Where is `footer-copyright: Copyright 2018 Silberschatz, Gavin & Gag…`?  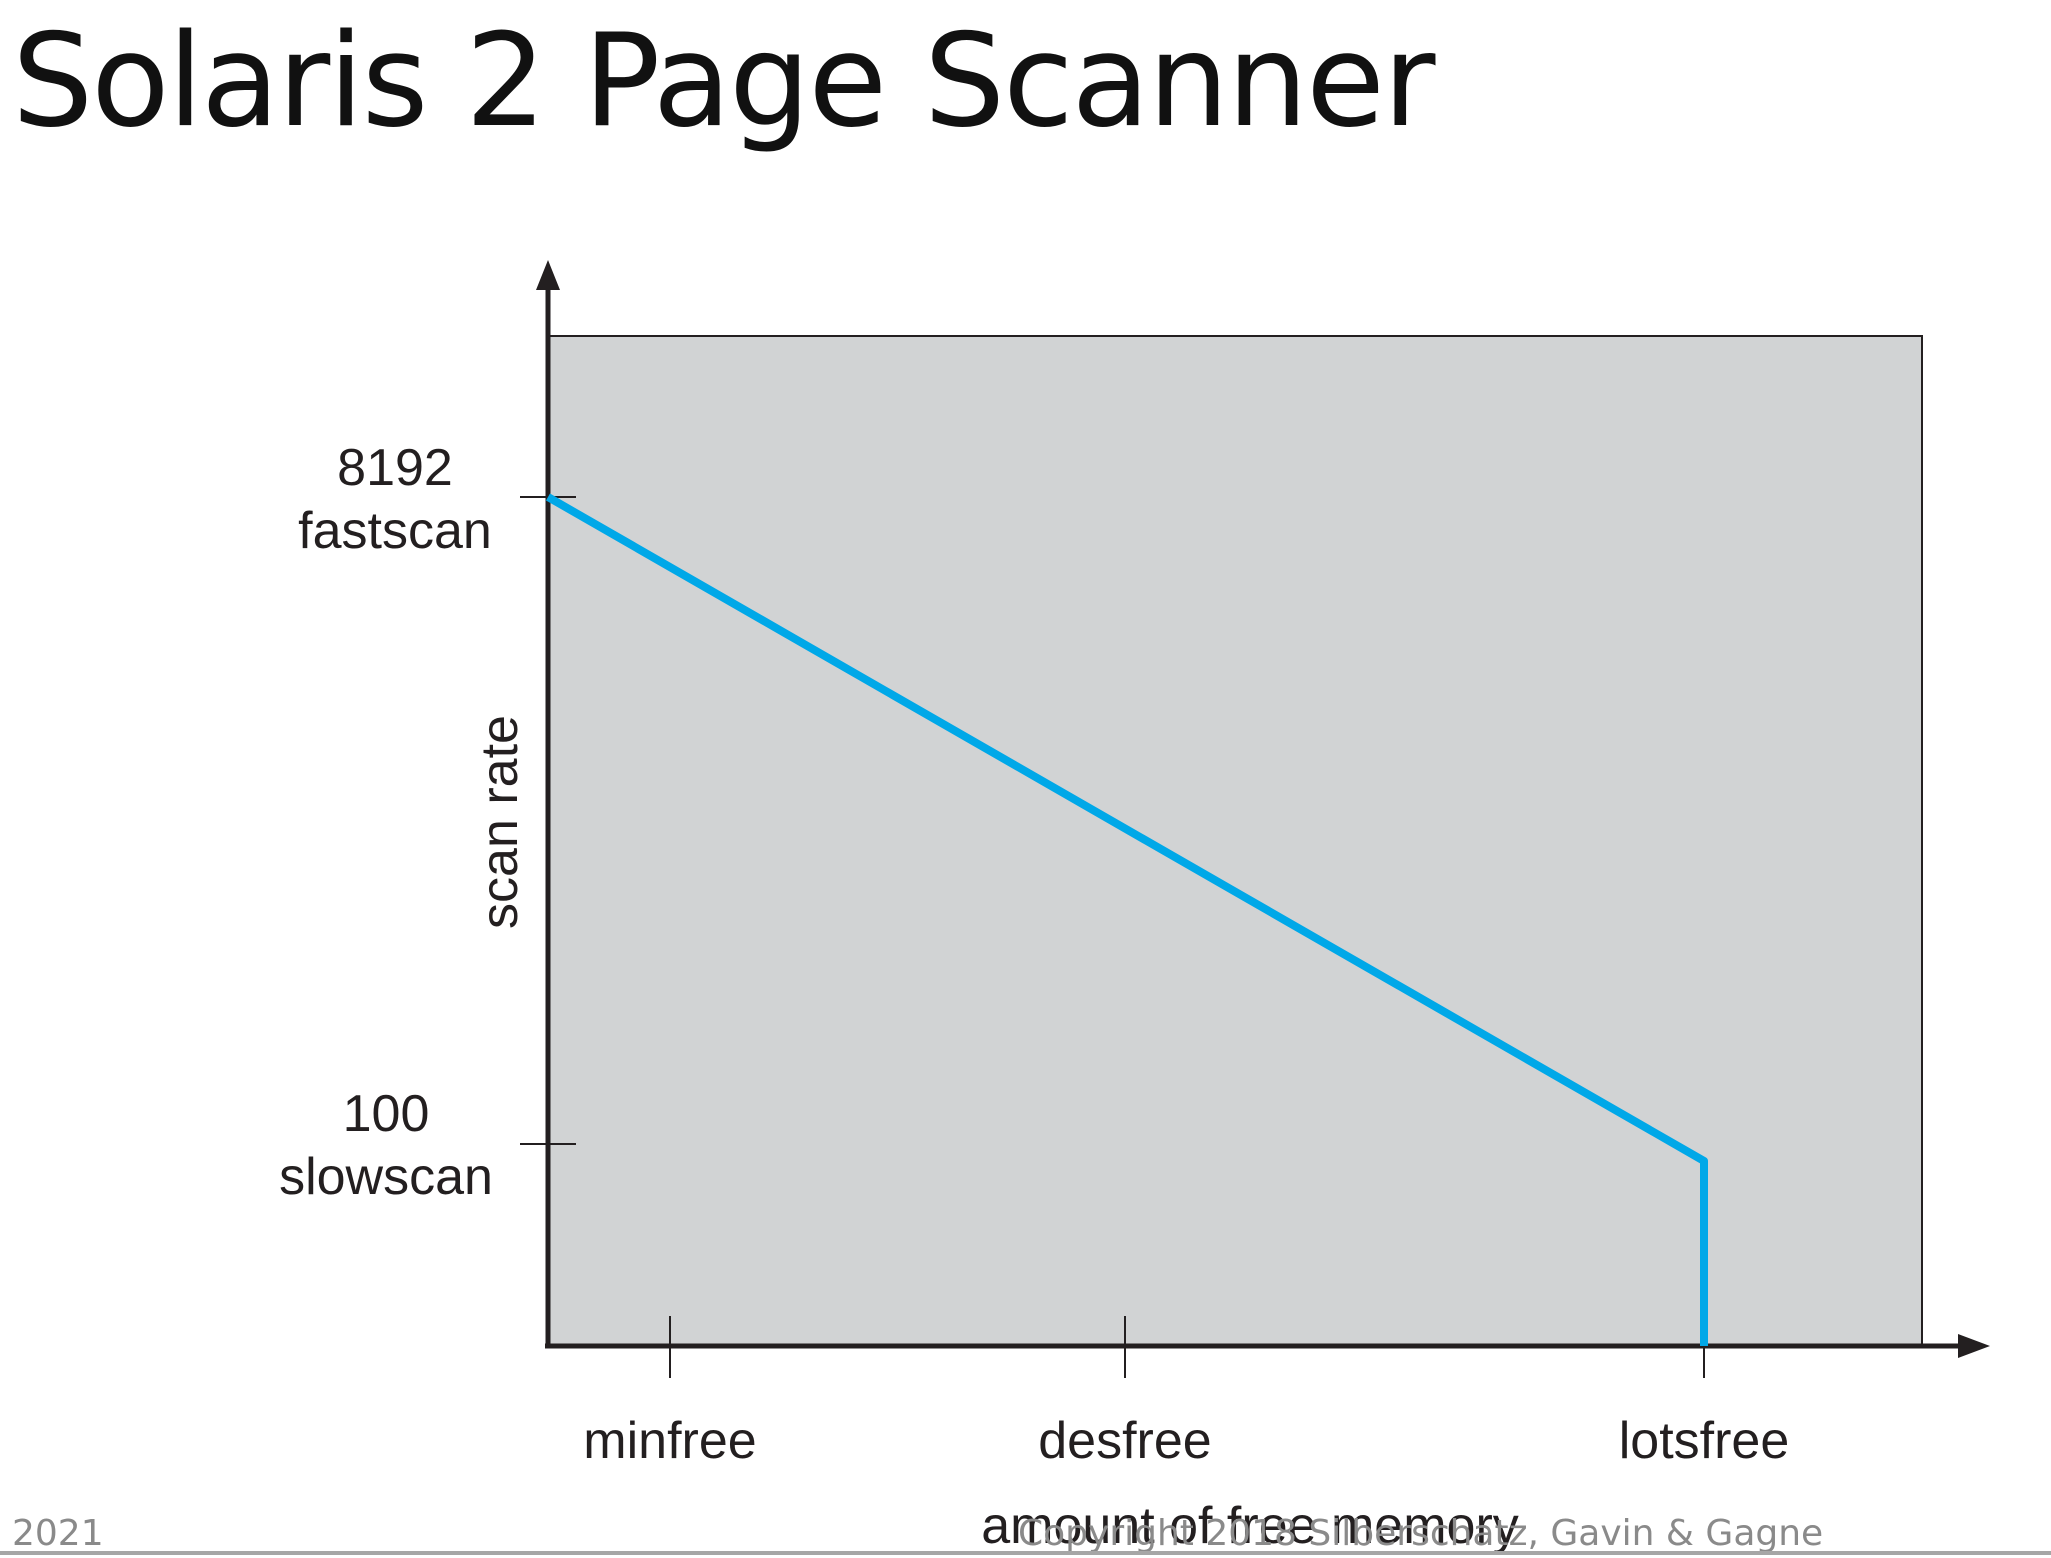 footer-copyright: Copyright 2018 Silberschatz, Gavin & Gag… is located at coordinates (1421, 1533).